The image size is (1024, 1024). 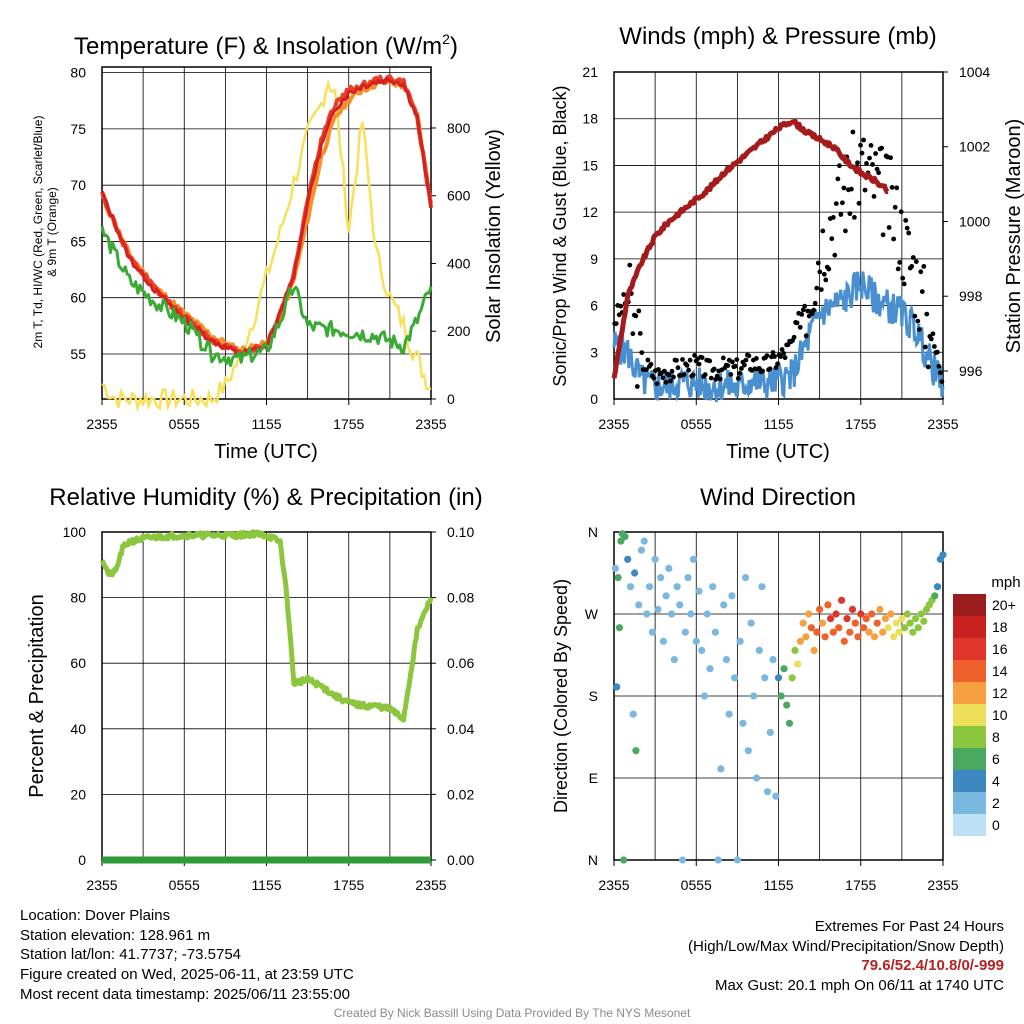 I want to click on direction-y-tick-label: W, so click(x=592, y=614).